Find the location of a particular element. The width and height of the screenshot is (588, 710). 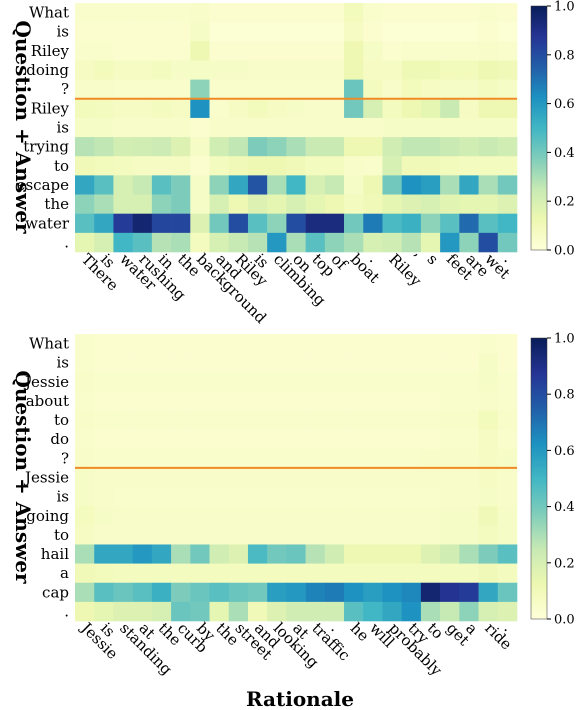

row-label: ? is located at coordinates (65, 458).